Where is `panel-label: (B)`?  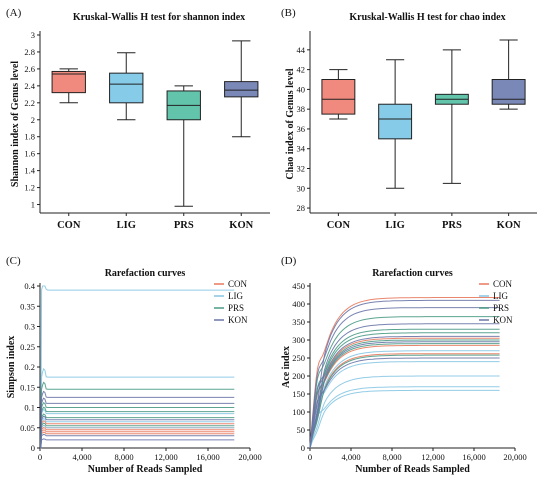 panel-label: (B) is located at coordinates (288, 13).